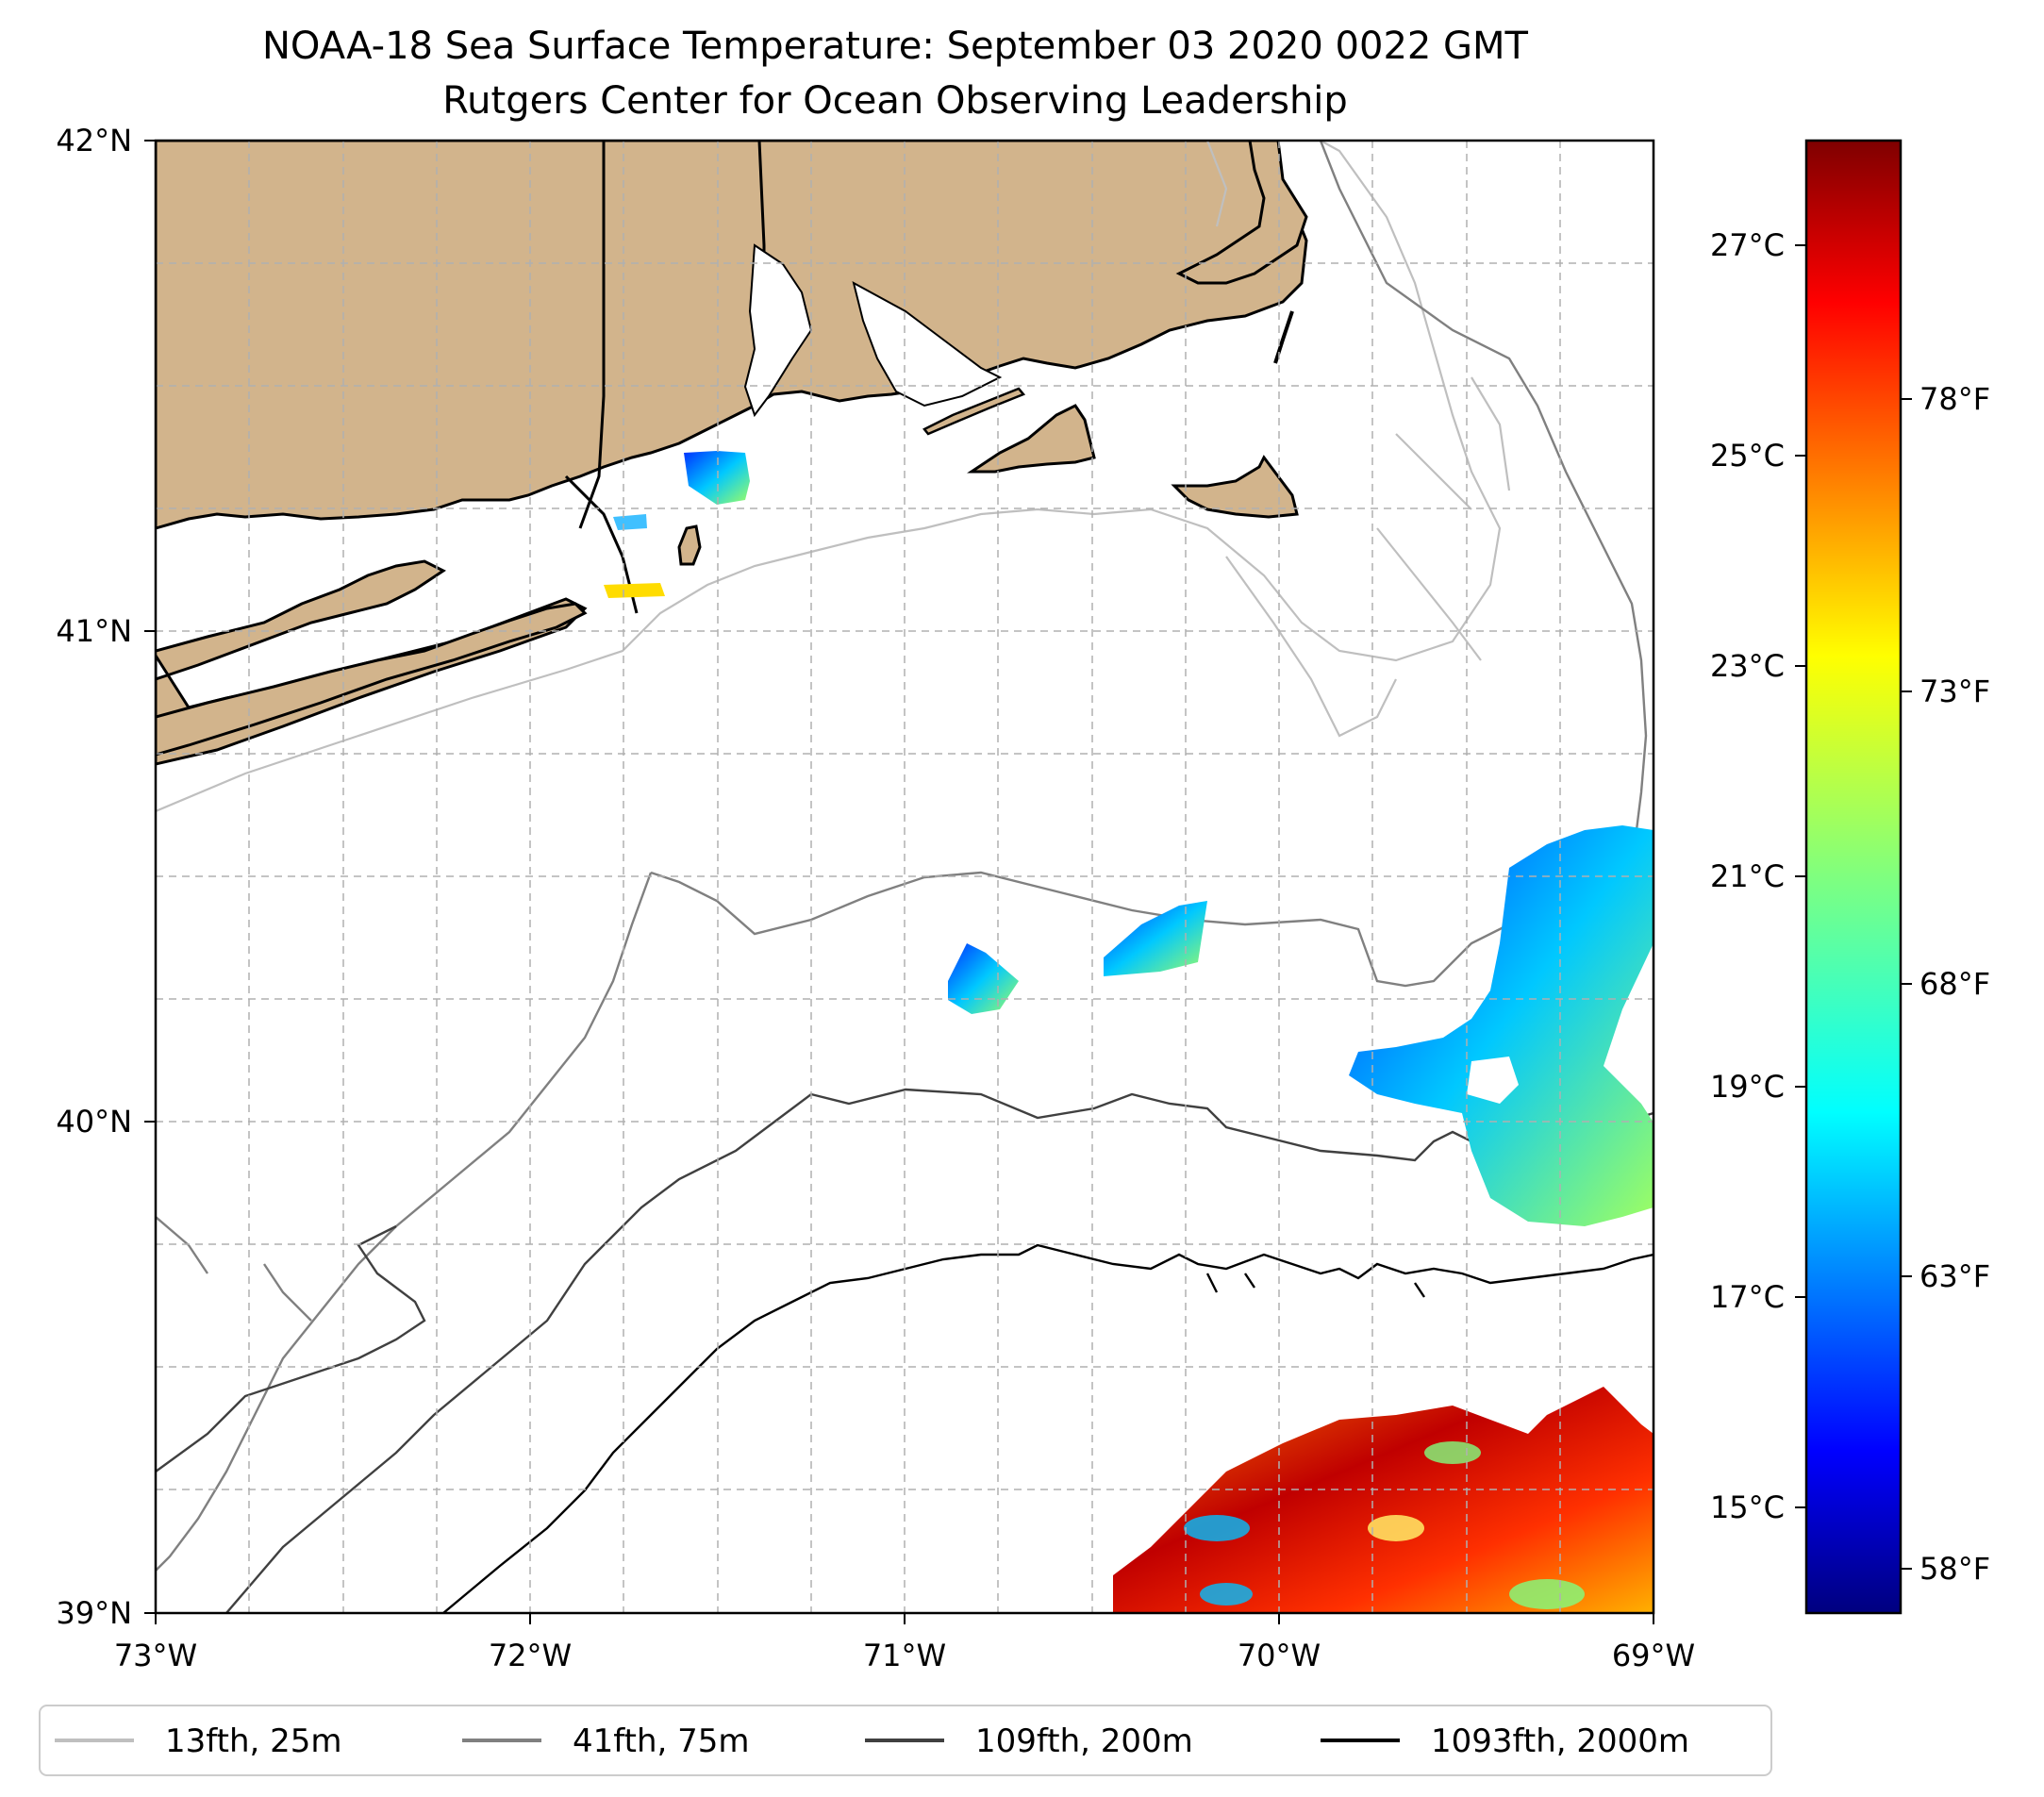  I want to click on block-island-land, so click(689, 545).